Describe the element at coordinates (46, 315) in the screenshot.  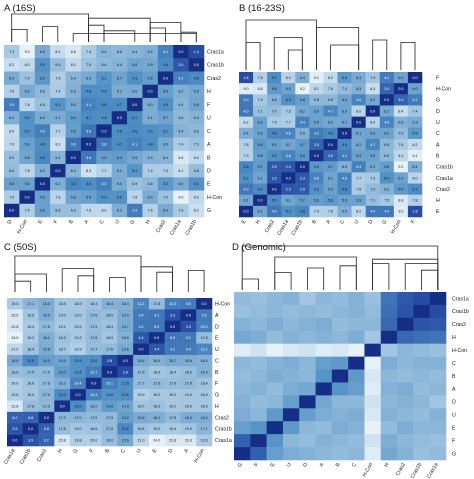
I see `cell-value: 16.0` at that location.